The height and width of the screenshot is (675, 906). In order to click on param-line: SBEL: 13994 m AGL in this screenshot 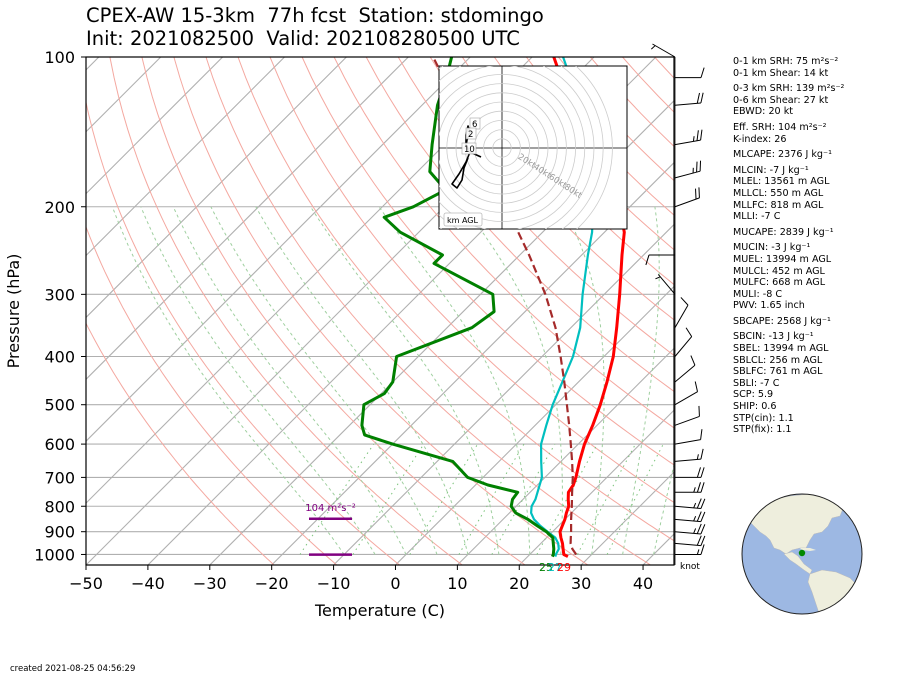, I will do `click(781, 349)`.